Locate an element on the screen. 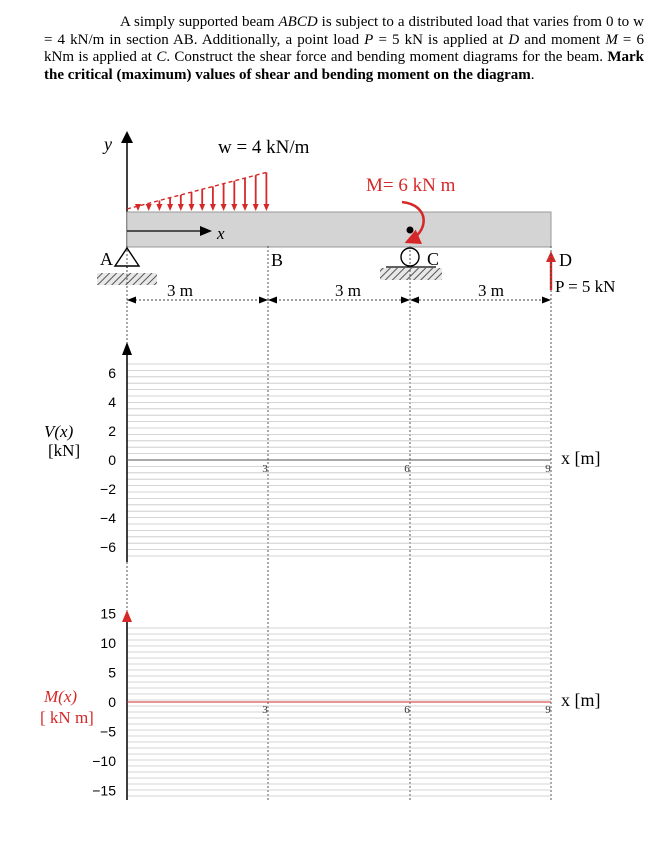 The width and height of the screenshot is (657, 849). shear-y-axis-arrow is located at coordinates (127, 348).